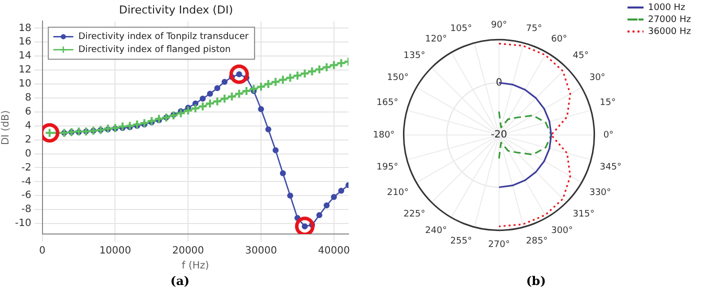  Describe the element at coordinates (23, 224) in the screenshot. I see `y-tick-label: -10` at that location.